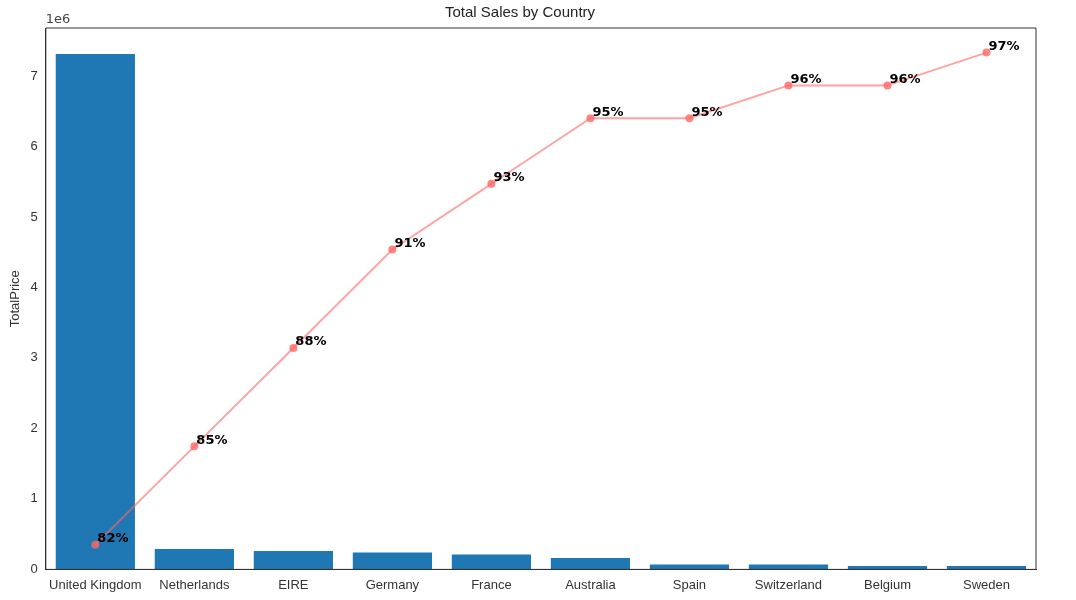  I want to click on y-axis-title: TotalPrice, so click(15, 299).